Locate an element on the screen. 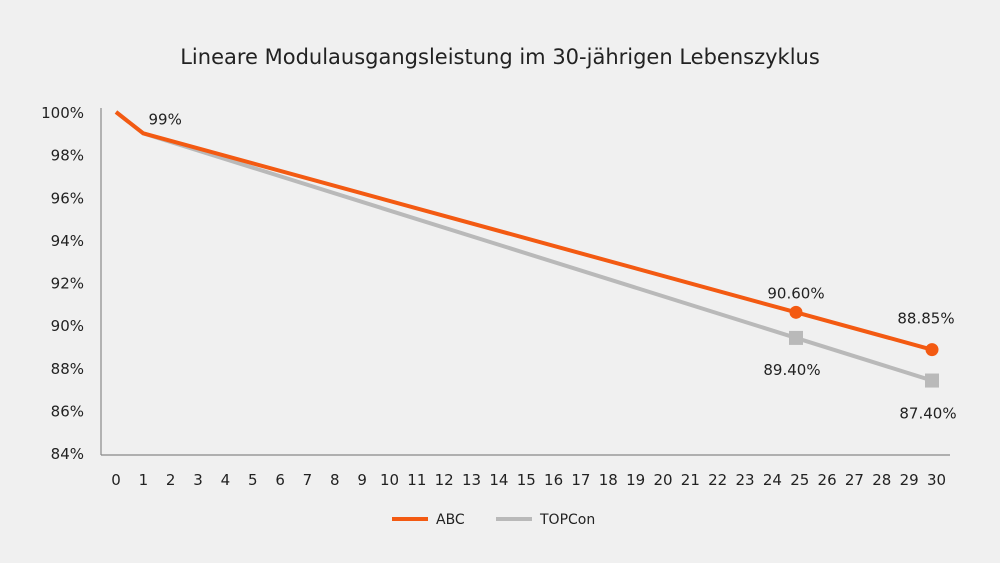 The height and width of the screenshot is (563, 1000). x-tick-label: 7 is located at coordinates (308, 480).